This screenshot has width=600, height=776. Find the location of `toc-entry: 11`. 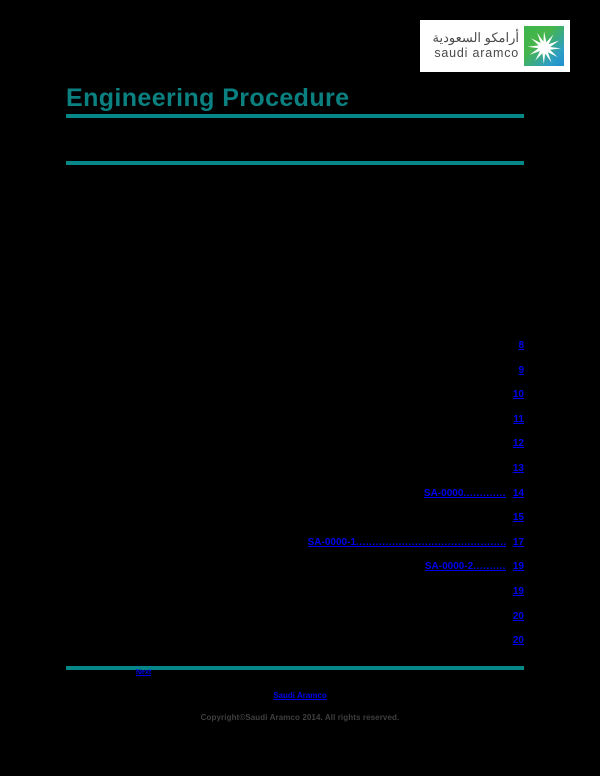

toc-entry: 11 is located at coordinates (295, 426).